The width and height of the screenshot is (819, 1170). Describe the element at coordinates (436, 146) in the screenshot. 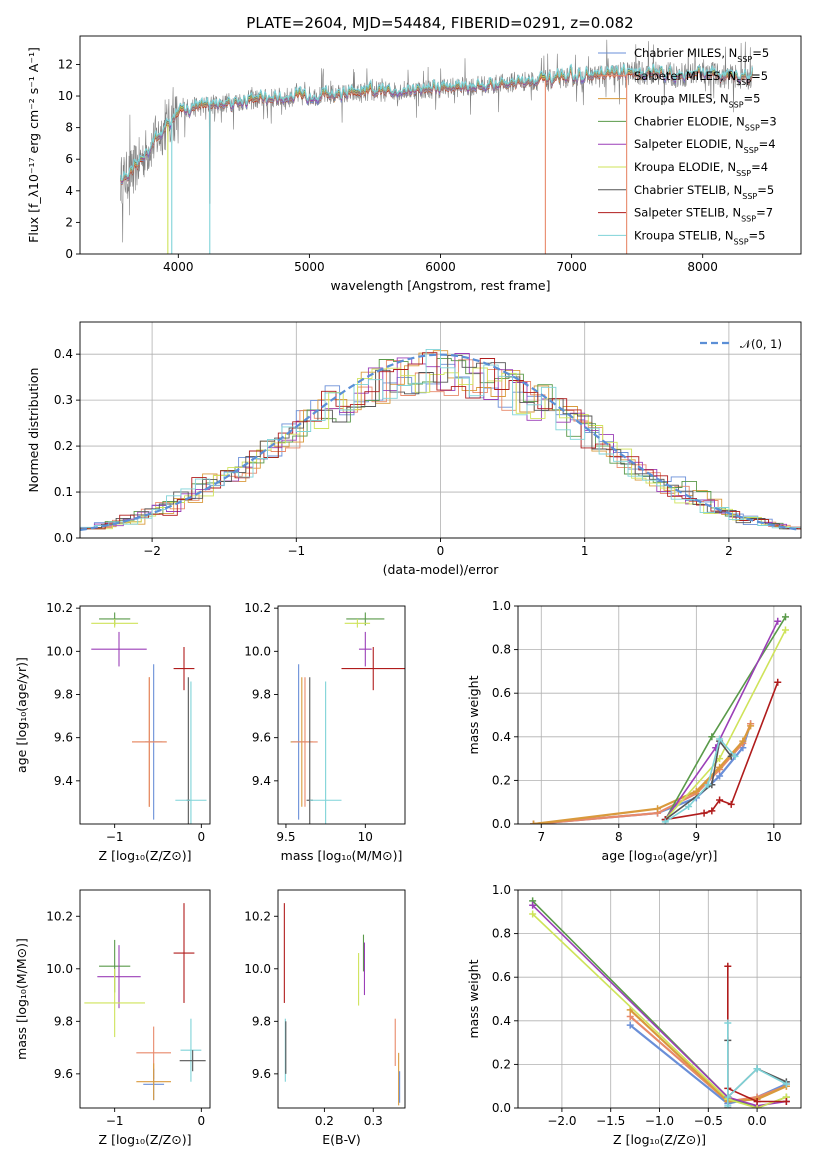

I see `plot-area-spectrum` at that location.